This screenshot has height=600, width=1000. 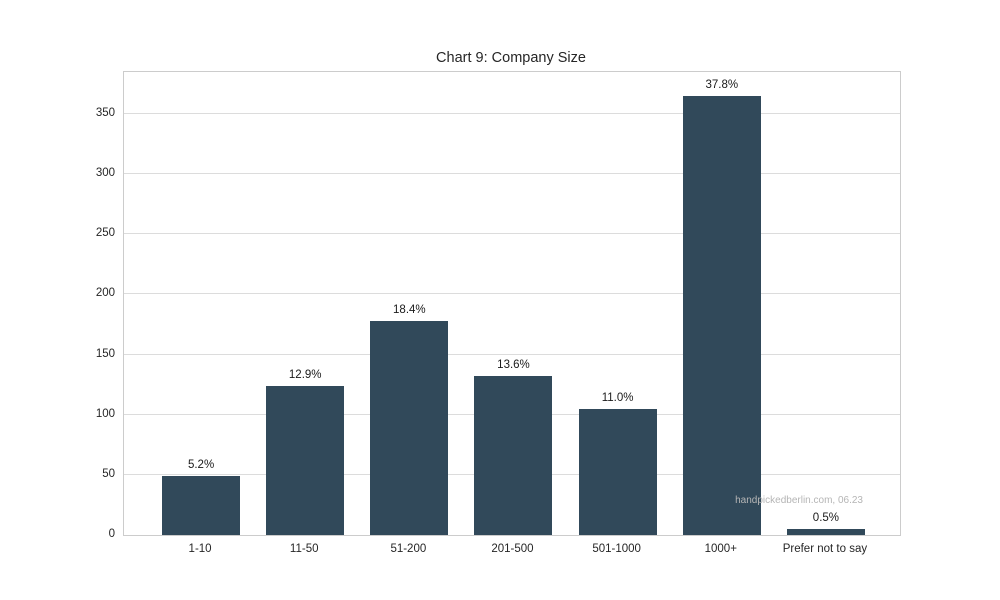 I want to click on x-tick-label: 11-50, so click(x=304, y=549).